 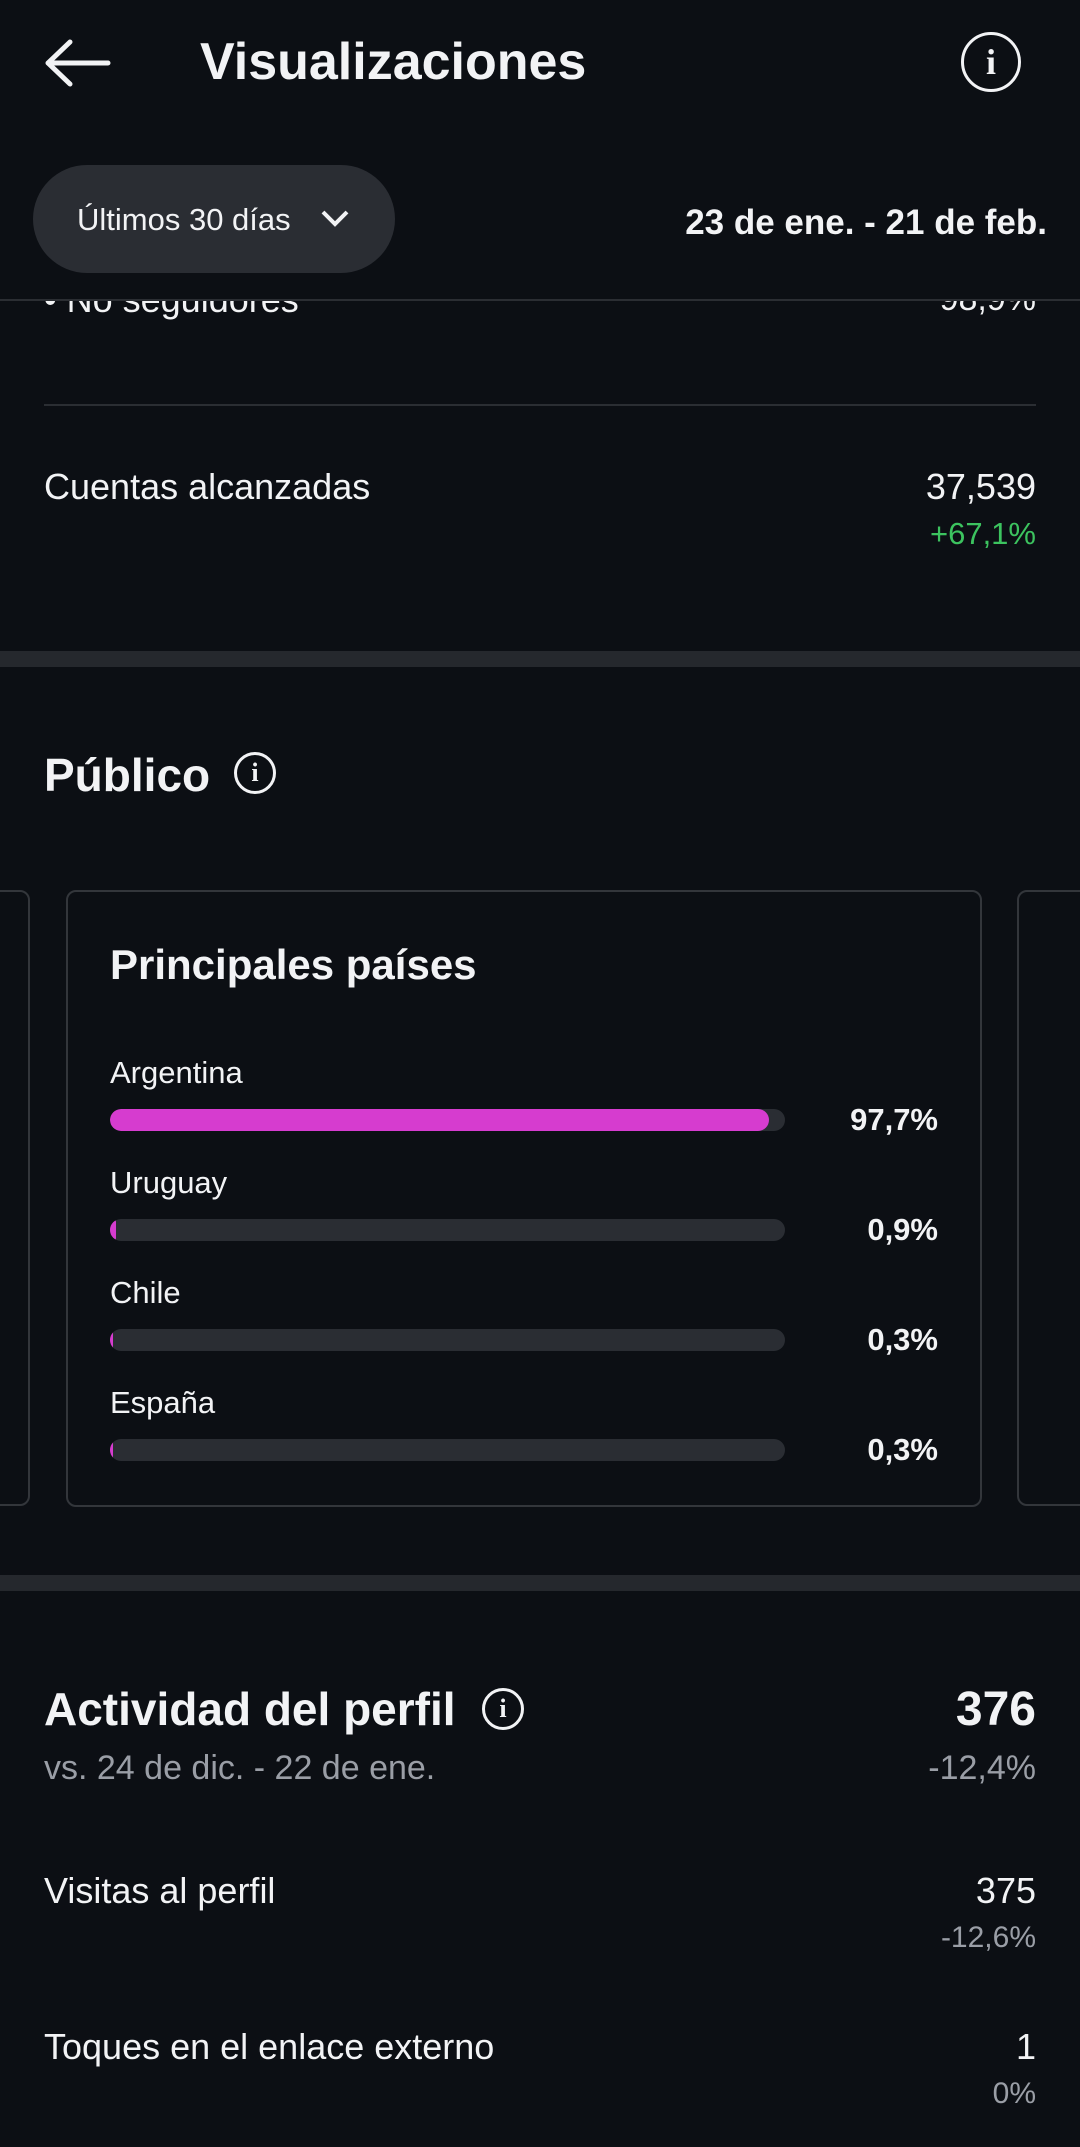 I want to click on section-title: Público, so click(x=127, y=775).